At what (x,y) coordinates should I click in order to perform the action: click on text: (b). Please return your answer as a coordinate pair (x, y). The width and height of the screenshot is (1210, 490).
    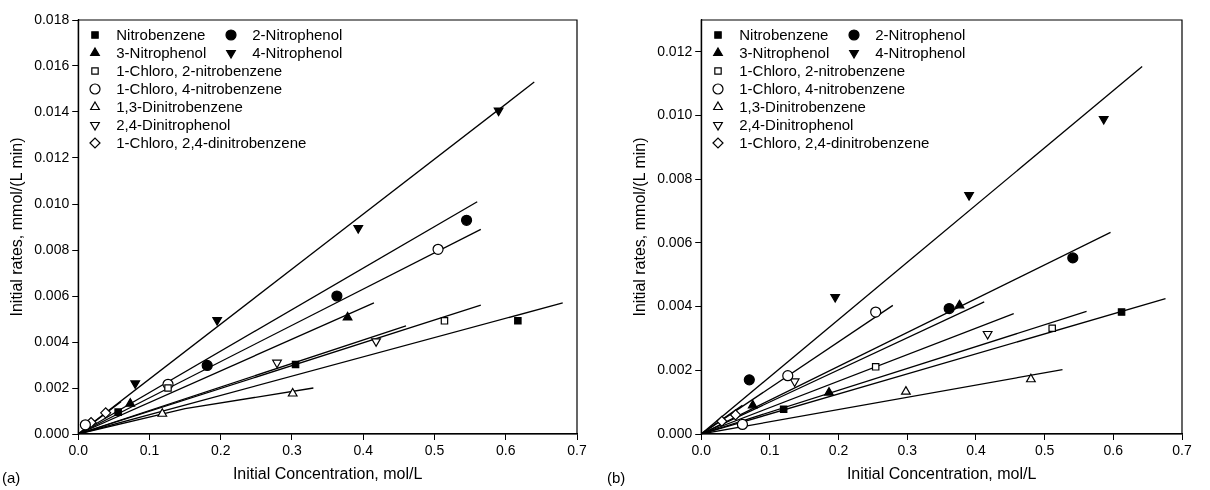
    Looking at the image, I should click on (616, 477).